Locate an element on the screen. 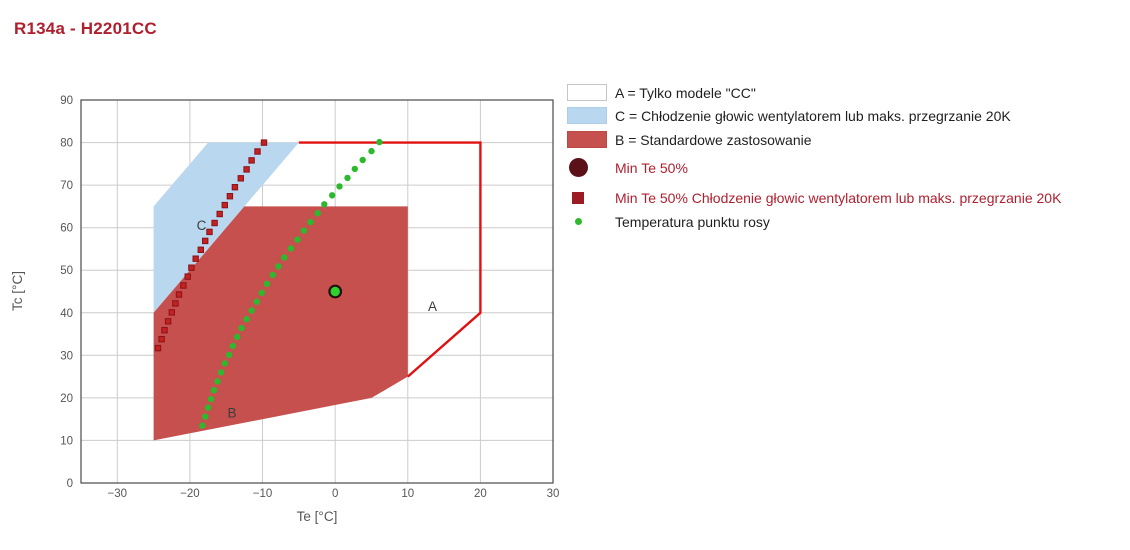 The width and height of the screenshot is (1130, 550). page-title: R134a - H2201CC is located at coordinates (85, 28).